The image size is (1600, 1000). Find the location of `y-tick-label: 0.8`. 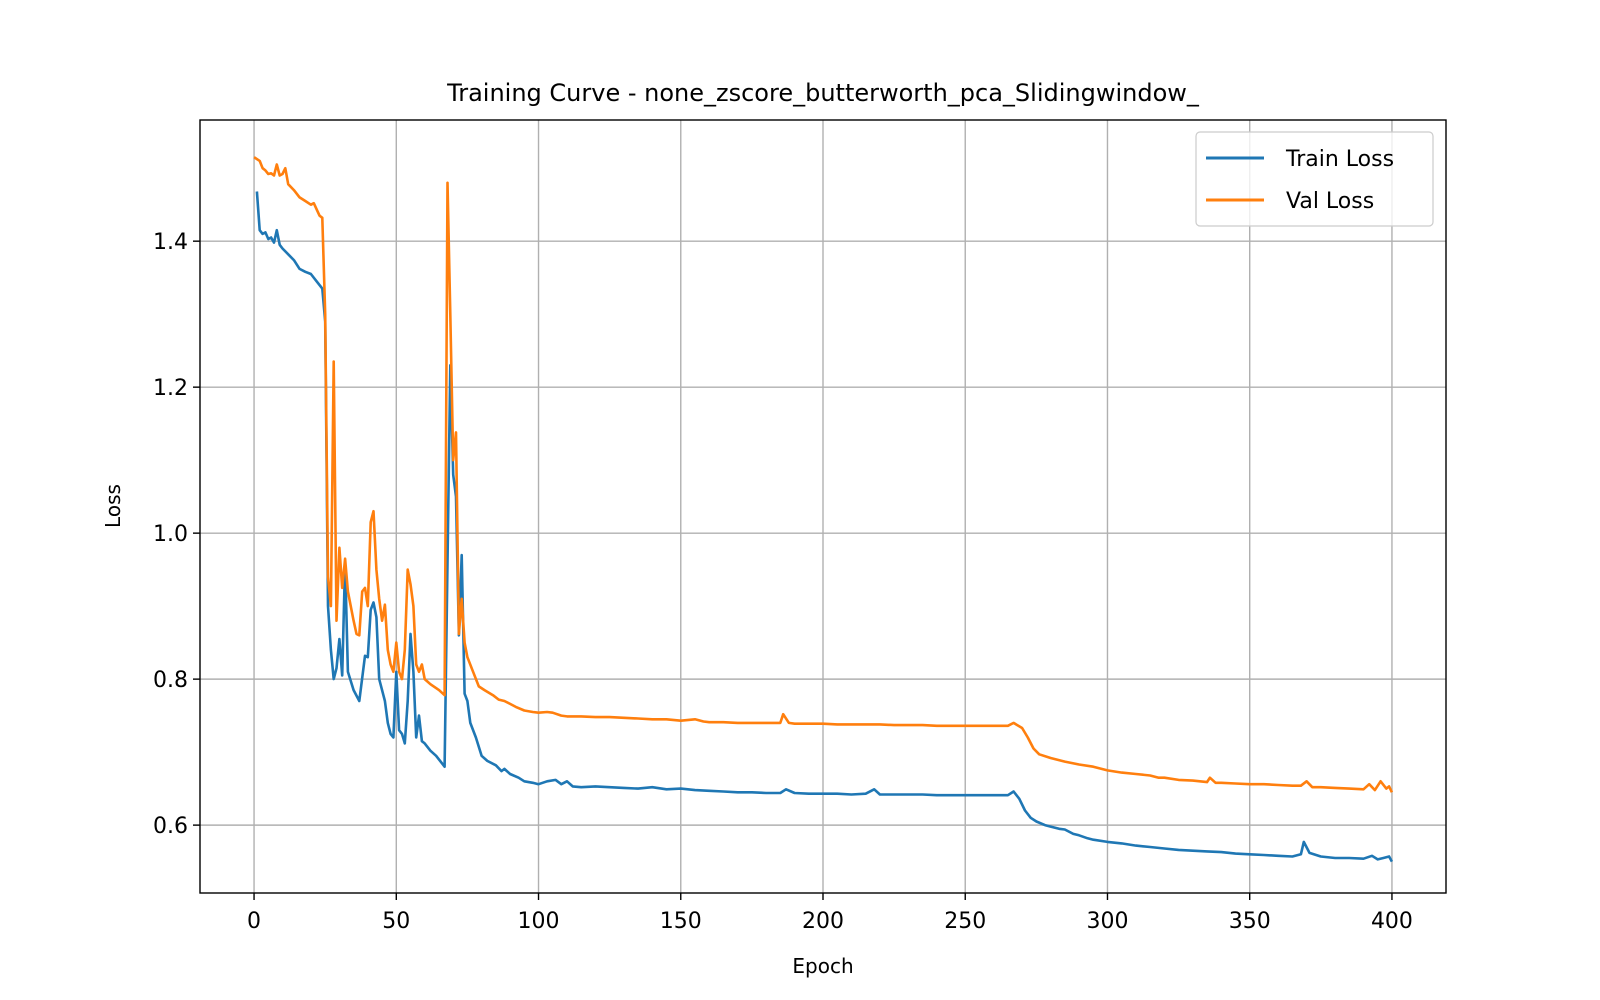

y-tick-label: 0.8 is located at coordinates (170, 680).